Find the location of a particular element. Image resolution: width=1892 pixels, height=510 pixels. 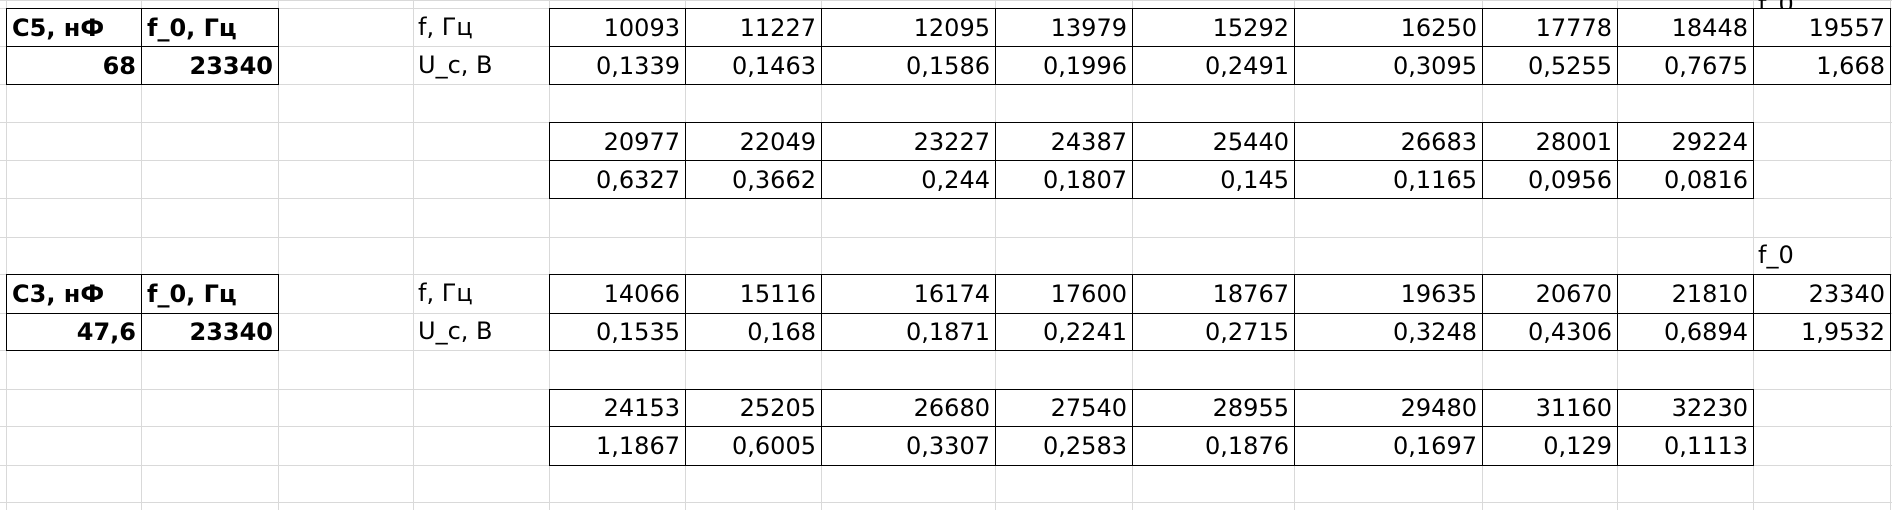

voltage-cell: 0,0956 is located at coordinates (1550, 179).